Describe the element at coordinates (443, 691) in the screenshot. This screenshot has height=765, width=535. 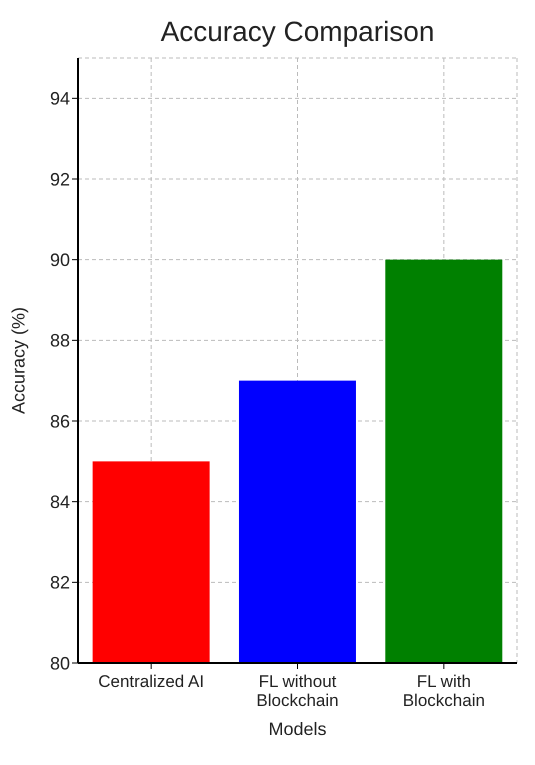
I see `x-tick-label: FL with Blockchain` at that location.